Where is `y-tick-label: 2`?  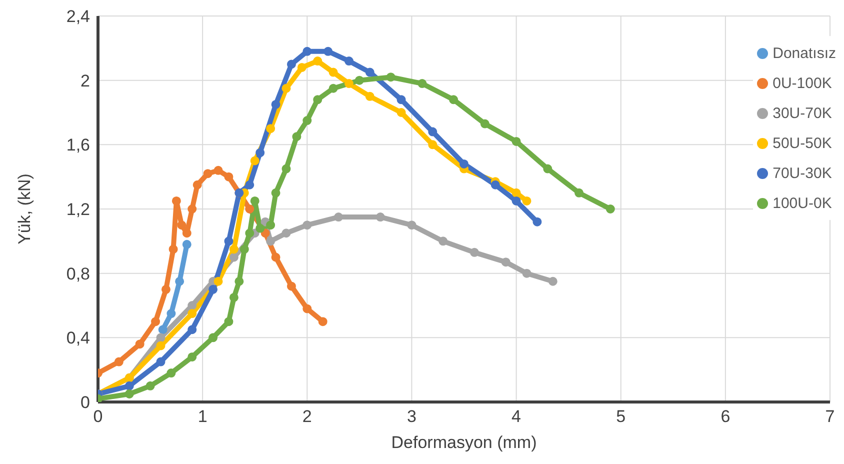
y-tick-label: 2 is located at coordinates (85, 80).